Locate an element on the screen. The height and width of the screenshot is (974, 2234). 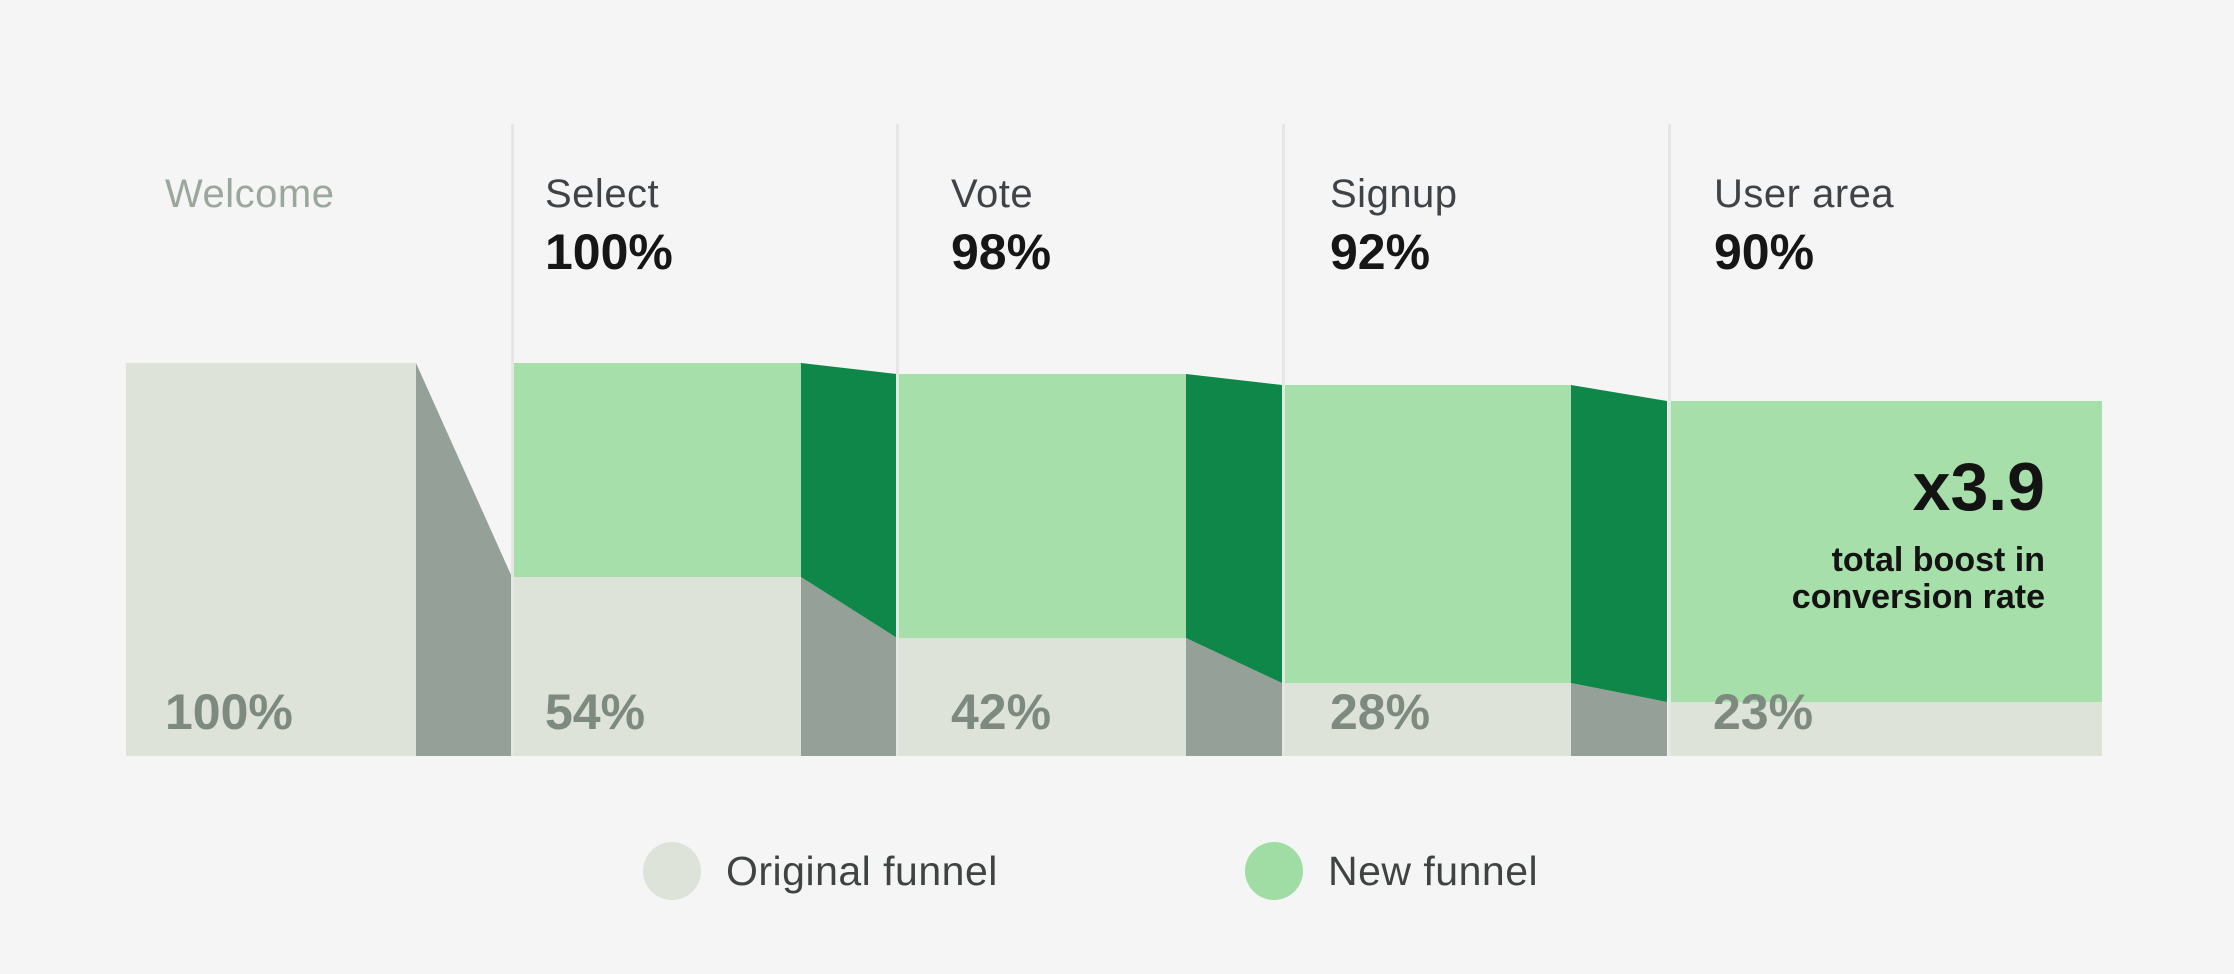
orig-pct-vote: 42% is located at coordinates (1001, 712).